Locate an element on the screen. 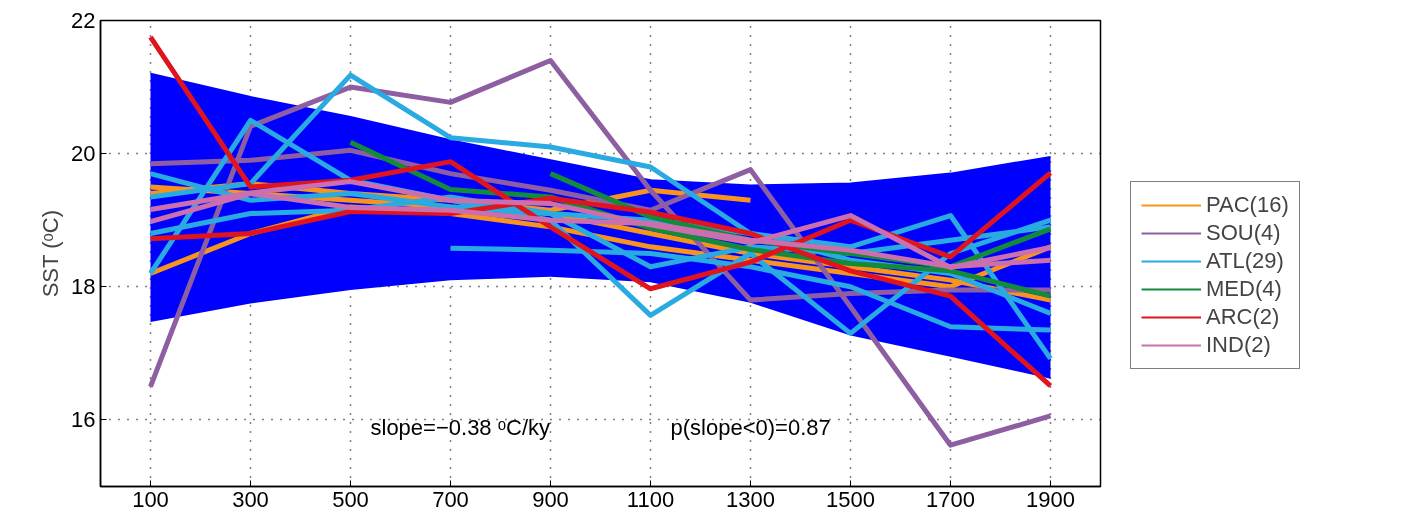  x-tick-label: 1500 is located at coordinates (850, 499).